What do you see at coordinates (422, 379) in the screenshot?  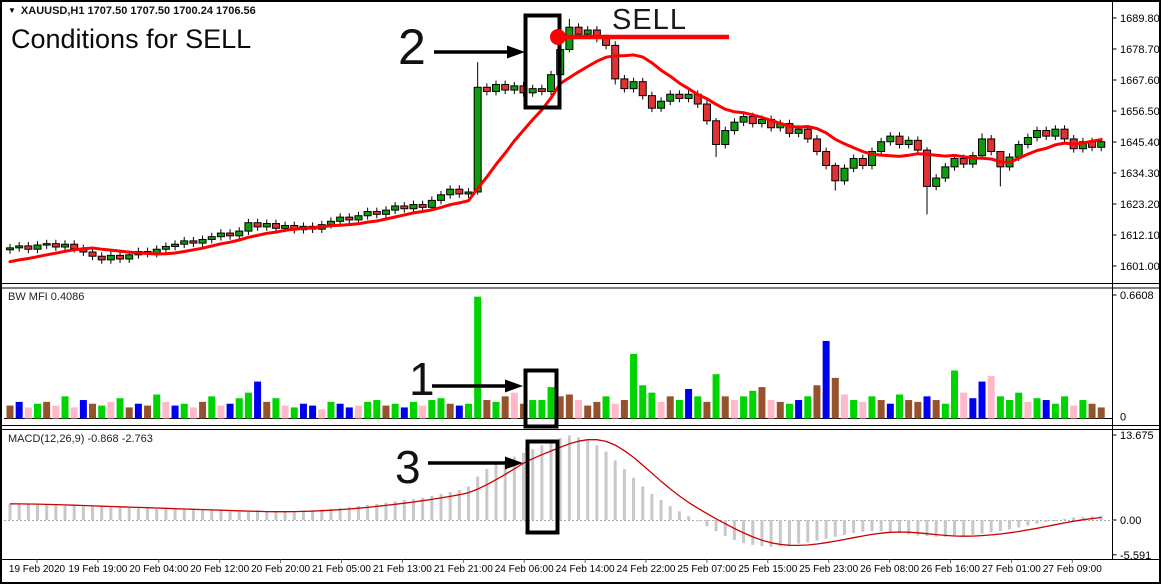 I see `annotation-number-1: 1` at bounding box center [422, 379].